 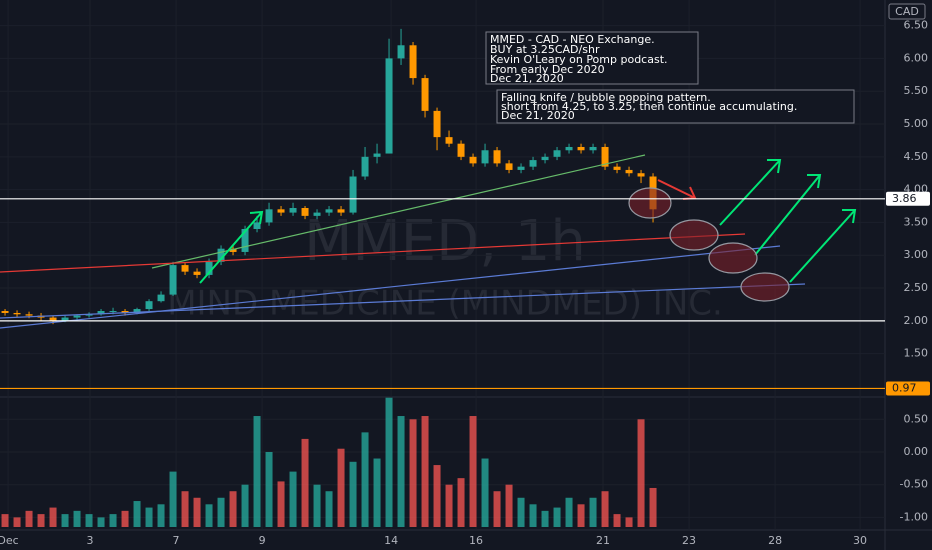 I want to click on x-tick-label: 30, so click(x=860, y=540).